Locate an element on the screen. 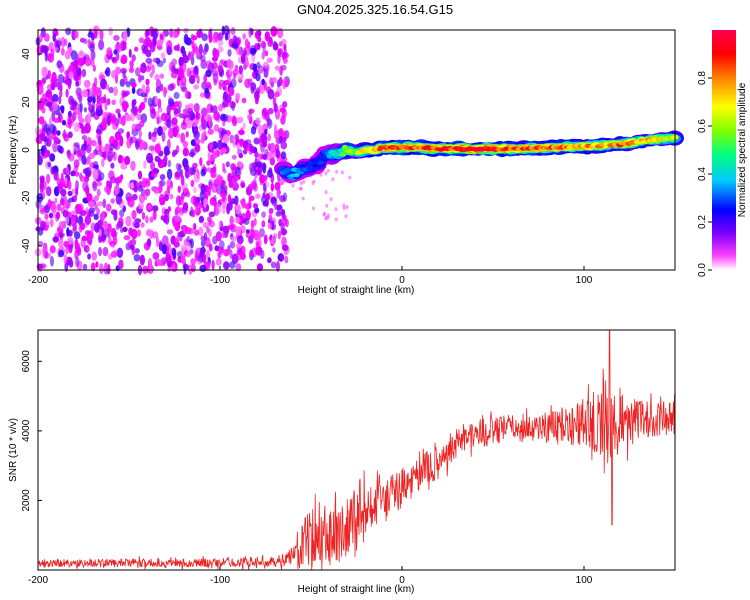 This screenshot has width=750, height=600. colorbar-tick-label: 0.4 is located at coordinates (702, 174).